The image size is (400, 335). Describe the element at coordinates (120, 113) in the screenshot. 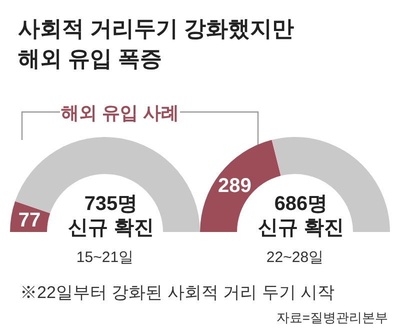

I see `text: 해외 유입 사례` at that location.